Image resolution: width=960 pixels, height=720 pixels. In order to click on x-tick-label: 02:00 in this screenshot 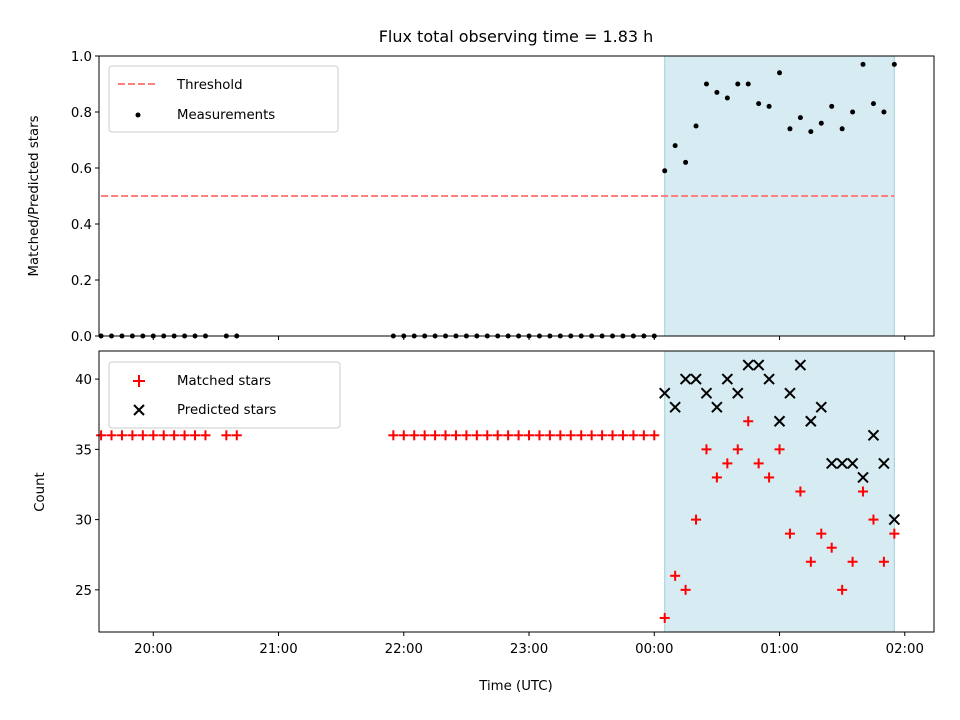, I will do `click(905, 649)`.